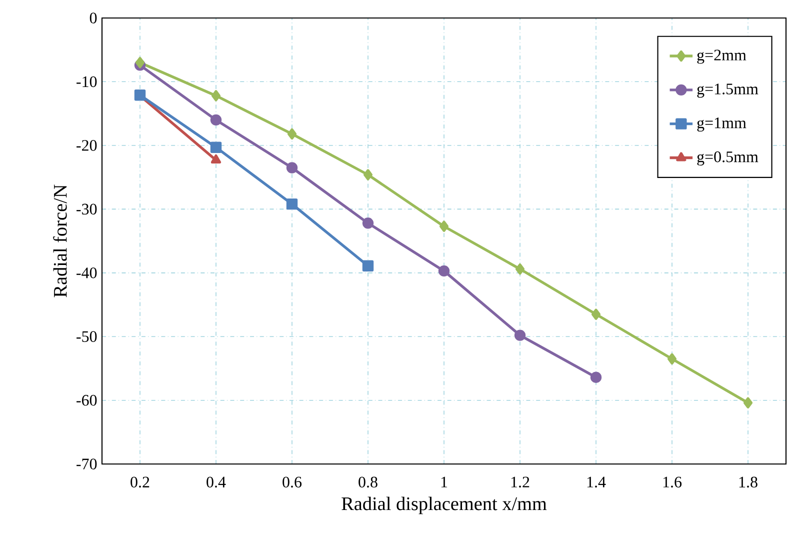 This screenshot has height=550, width=789. Describe the element at coordinates (520, 482) in the screenshot. I see `x-tick-label: 1.2` at that location.